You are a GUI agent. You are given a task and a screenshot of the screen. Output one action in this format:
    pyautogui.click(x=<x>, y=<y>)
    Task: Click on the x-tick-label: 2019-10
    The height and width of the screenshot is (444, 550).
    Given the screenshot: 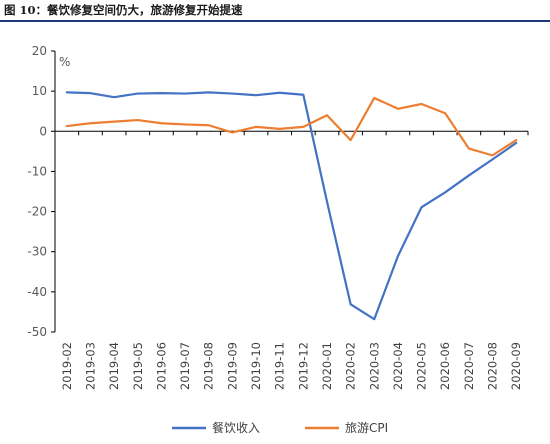 What is the action you would take?
    pyautogui.click(x=256, y=366)
    